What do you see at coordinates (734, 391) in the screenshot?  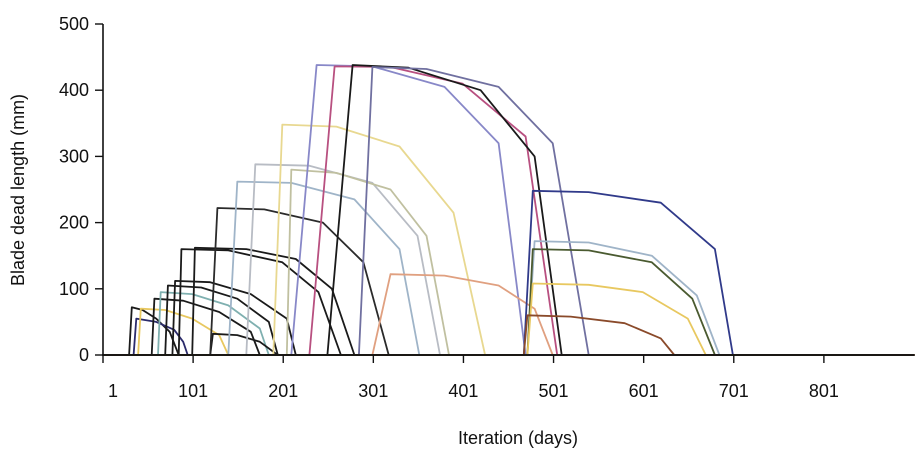 I see `x-tick-label: 701` at bounding box center [734, 391].